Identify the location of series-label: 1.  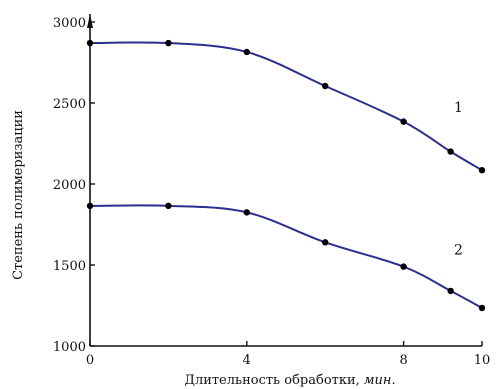
(458, 108).